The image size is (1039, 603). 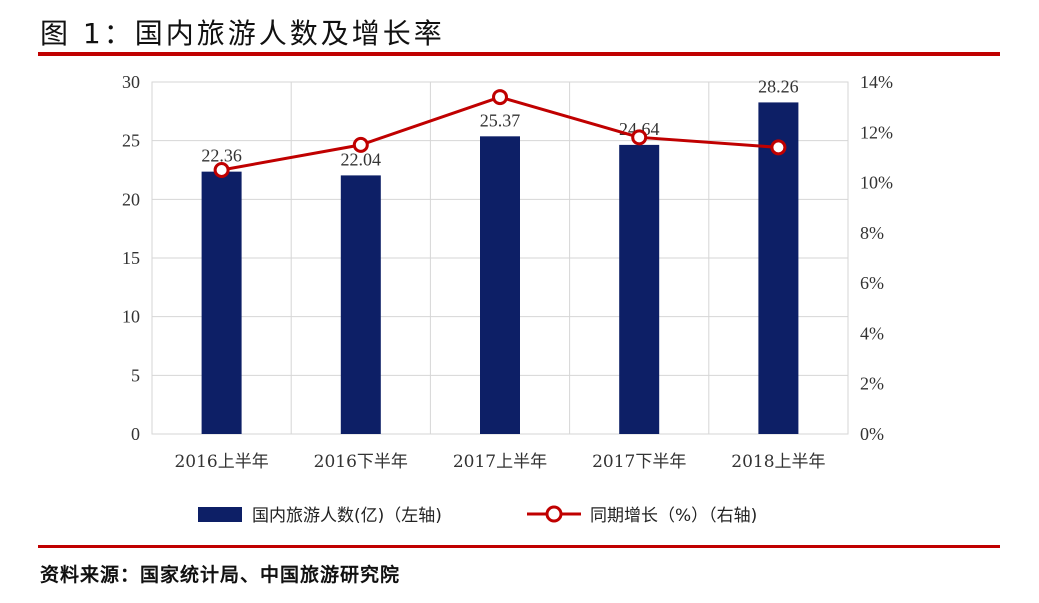 What do you see at coordinates (220, 514) in the screenshot?
I see `legend-bar-swatch` at bounding box center [220, 514].